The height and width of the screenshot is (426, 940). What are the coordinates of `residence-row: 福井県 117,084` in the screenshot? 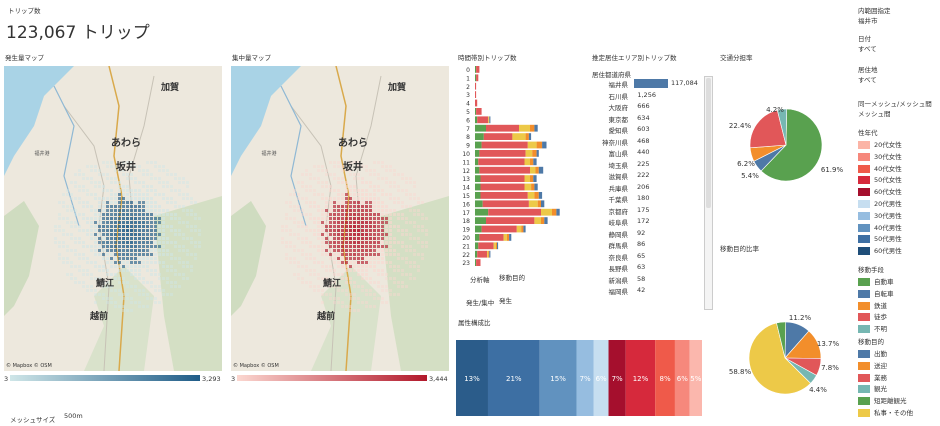 It's located at (646, 83).